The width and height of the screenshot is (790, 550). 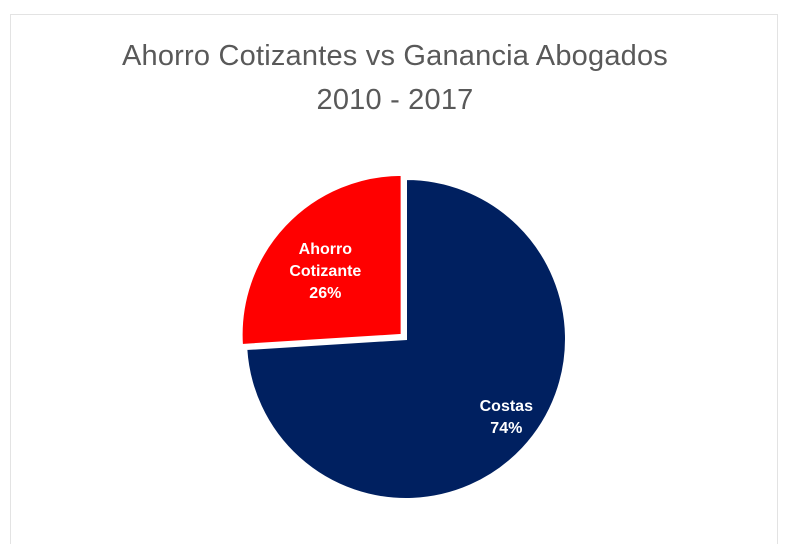 I want to click on pie-slice, so click(x=321, y=259).